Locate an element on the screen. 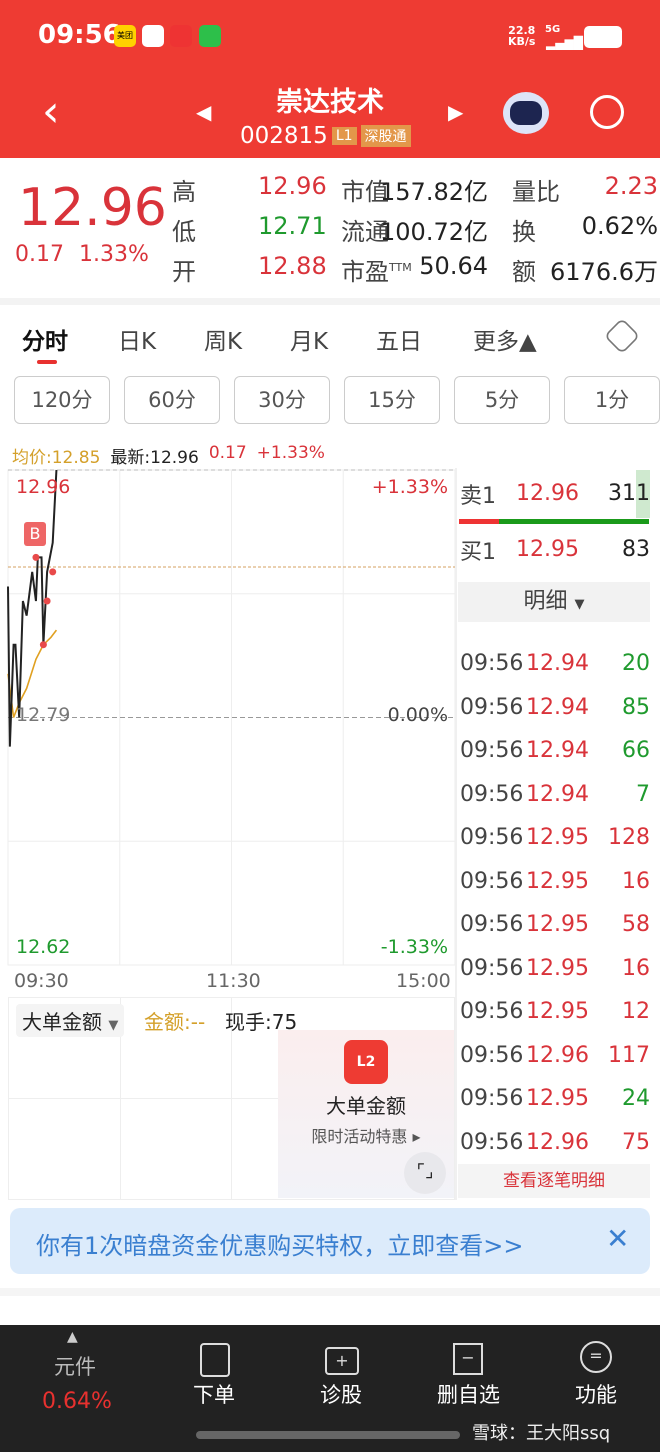 This screenshot has height=1452, width=660. banner-text: 你有1次暗盘资金优惠购买特权，立即查看>> is located at coordinates (280, 1246).